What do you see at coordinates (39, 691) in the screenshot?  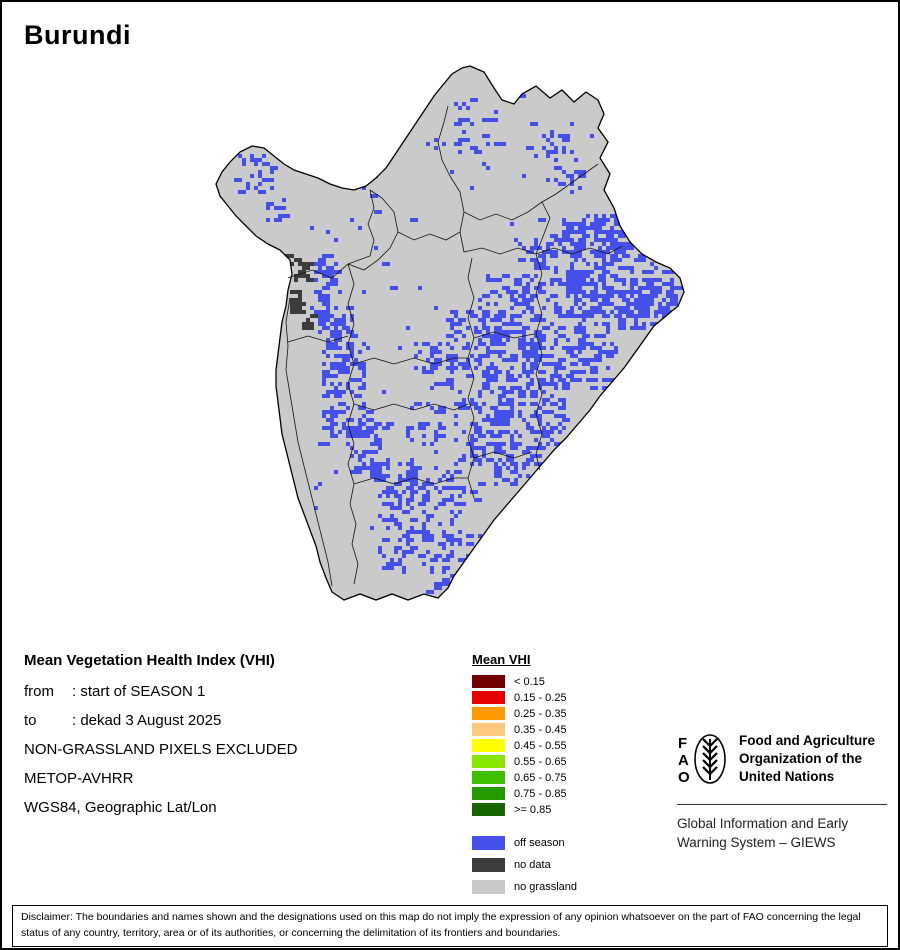 I see `info-label-from: from` at bounding box center [39, 691].